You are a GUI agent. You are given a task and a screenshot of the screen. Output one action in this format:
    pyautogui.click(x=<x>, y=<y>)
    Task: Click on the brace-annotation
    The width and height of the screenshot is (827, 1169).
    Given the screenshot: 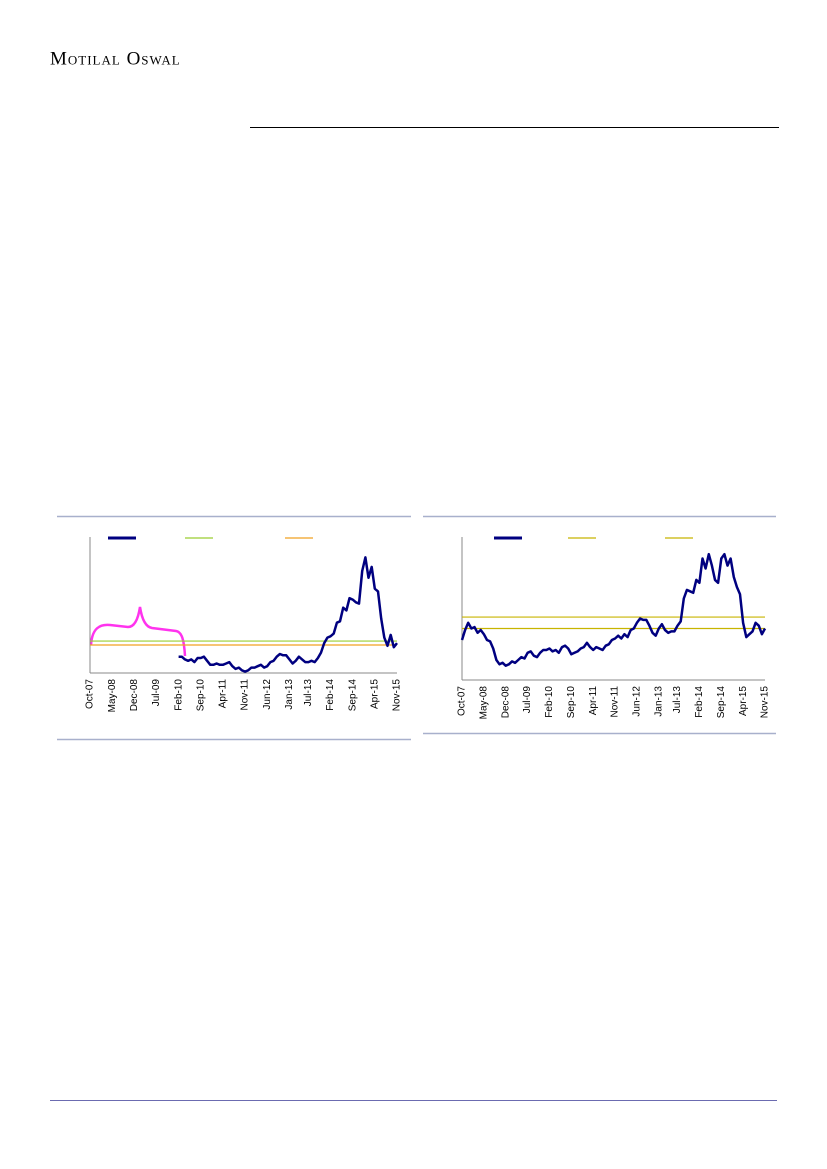 What is the action you would take?
    pyautogui.click(x=138, y=631)
    